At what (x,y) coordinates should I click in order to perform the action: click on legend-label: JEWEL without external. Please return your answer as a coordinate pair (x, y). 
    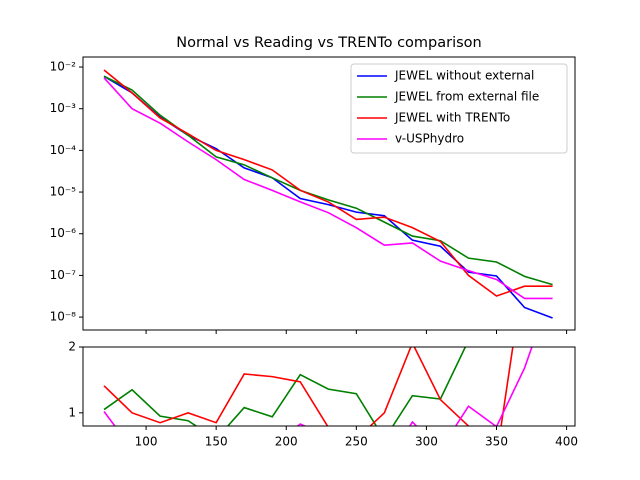
    Looking at the image, I should click on (464, 76).